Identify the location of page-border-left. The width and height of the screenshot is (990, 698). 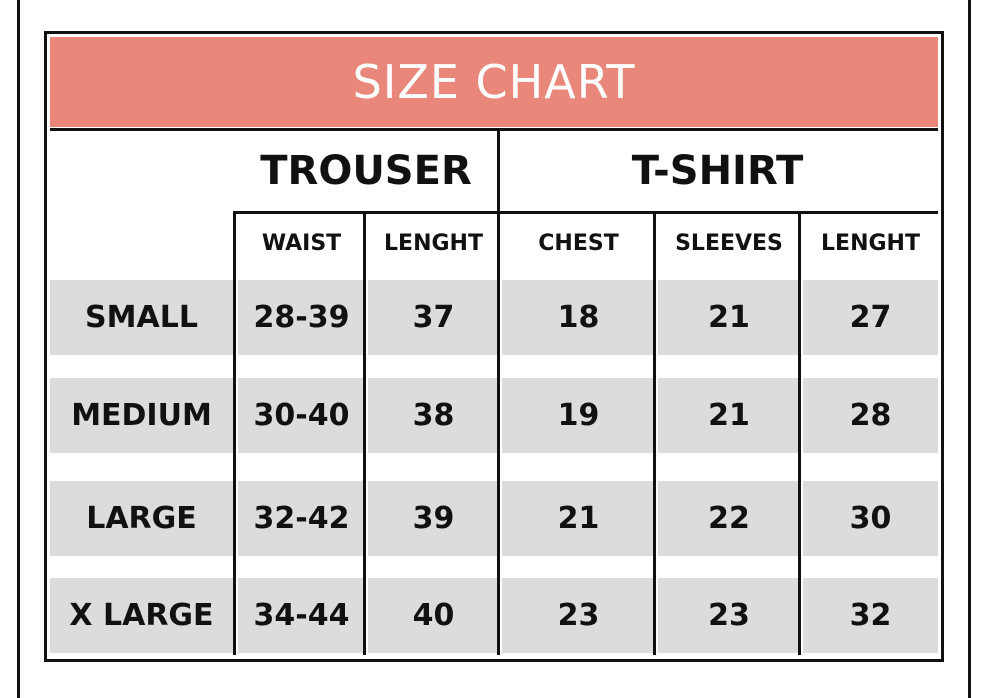
(18, 349).